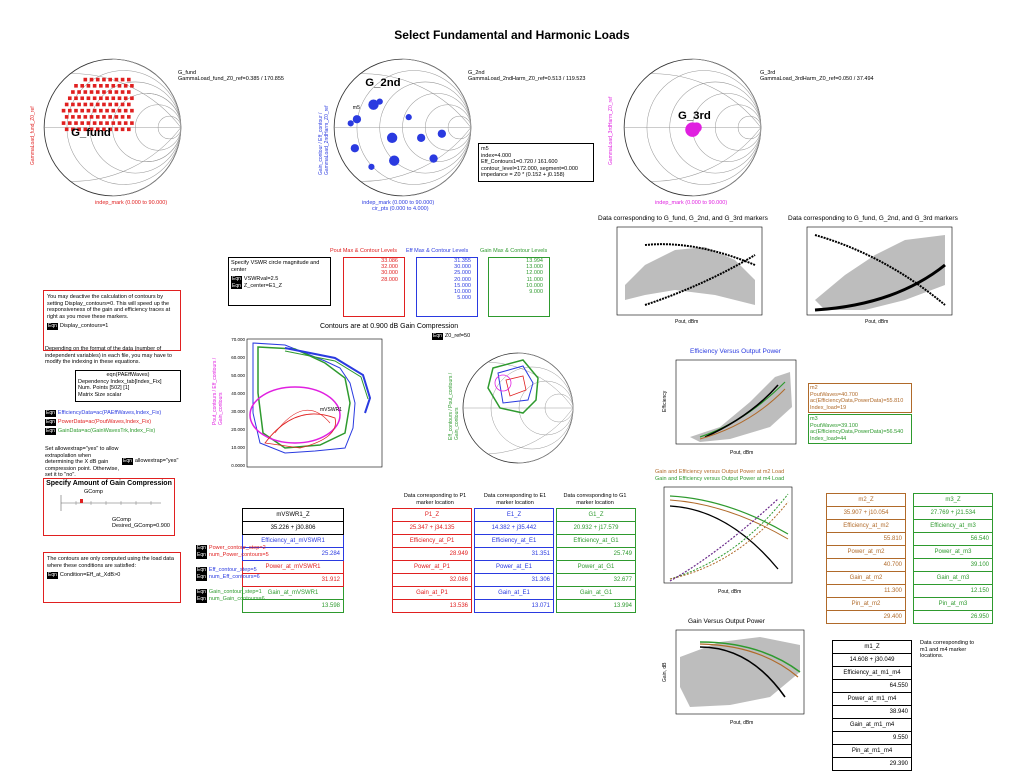 This screenshot has width=1024, height=771. I want to click on smith-3rd-left-label: GammaLoad_3rdHarm_Z0_ref, so click(611, 130).